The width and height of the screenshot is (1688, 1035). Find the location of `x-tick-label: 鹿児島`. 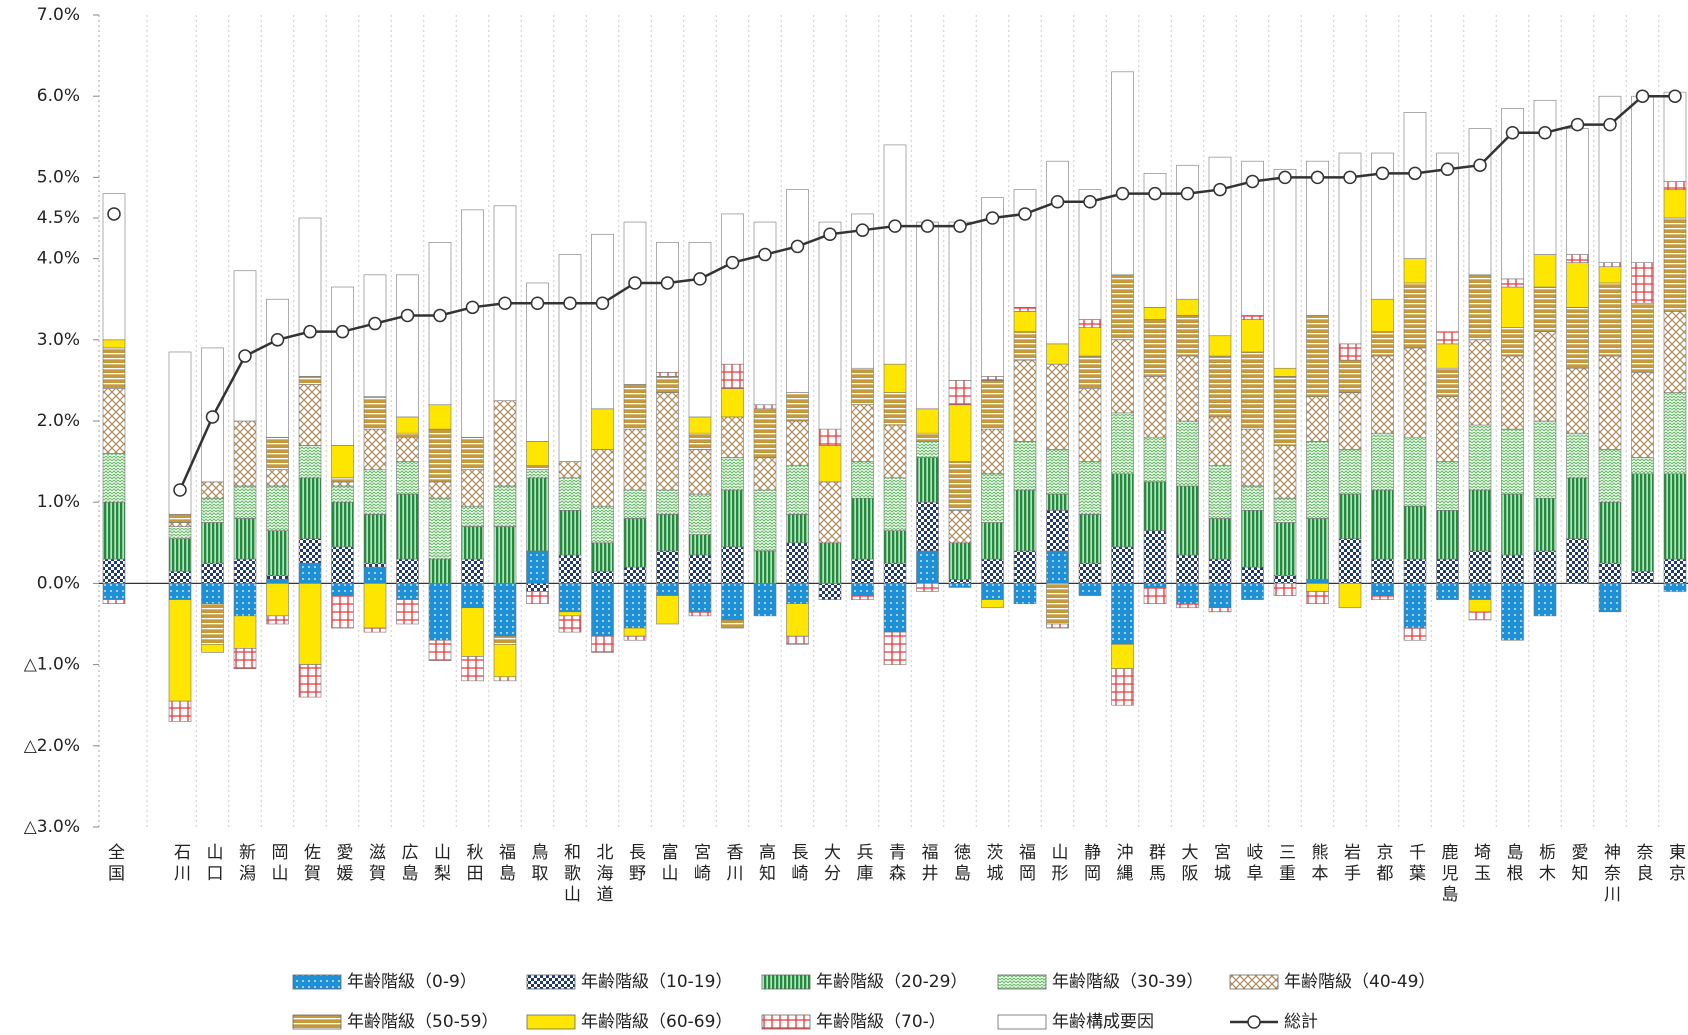

x-tick-label: 鹿児島 is located at coordinates (1448, 874).